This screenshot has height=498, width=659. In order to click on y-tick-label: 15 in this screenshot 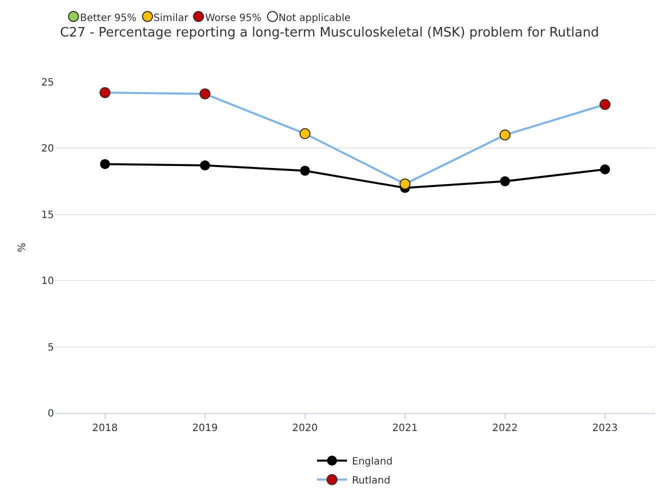, I will do `click(47, 215)`.